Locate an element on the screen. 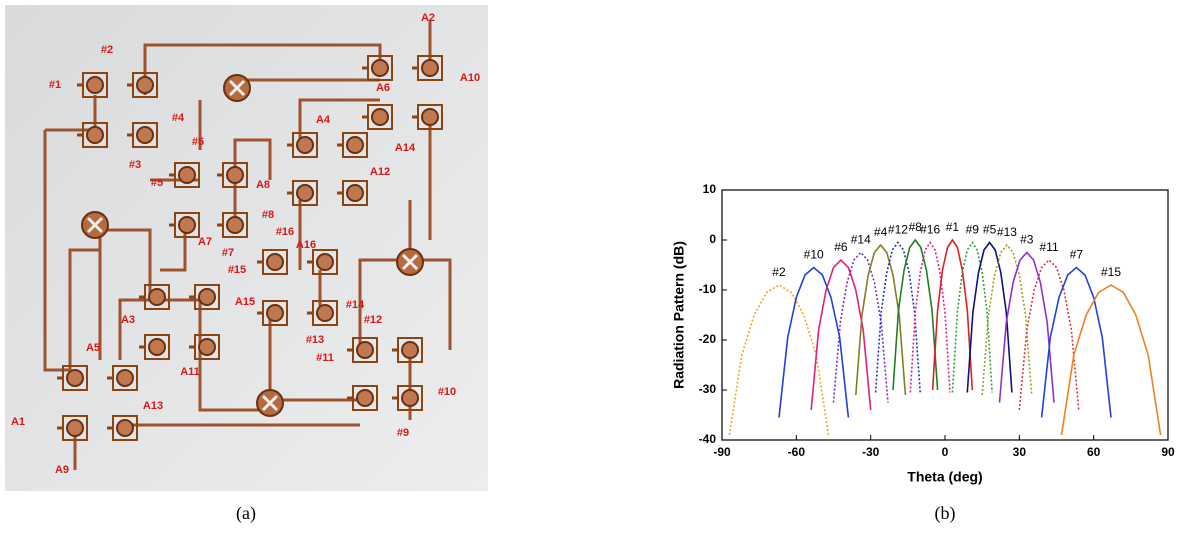 This screenshot has height=539, width=1182. board-label: A4 is located at coordinates (323, 120).